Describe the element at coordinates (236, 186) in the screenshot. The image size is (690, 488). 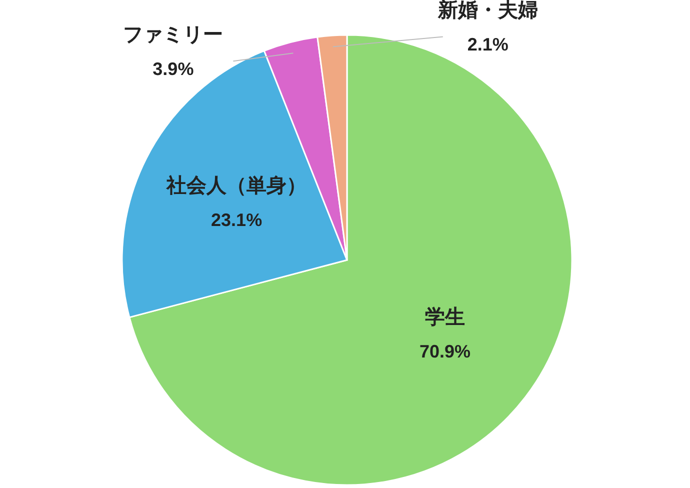
I see `slice-label: 社会人（単身）` at that location.